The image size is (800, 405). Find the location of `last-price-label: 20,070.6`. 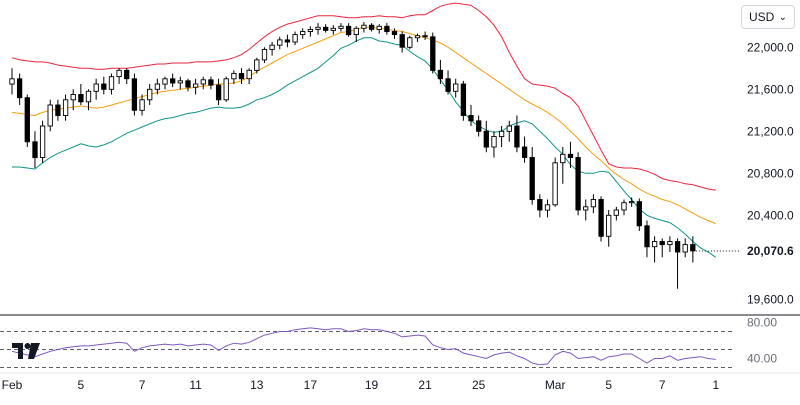

last-price-label: 20,070.6 is located at coordinates (770, 251).